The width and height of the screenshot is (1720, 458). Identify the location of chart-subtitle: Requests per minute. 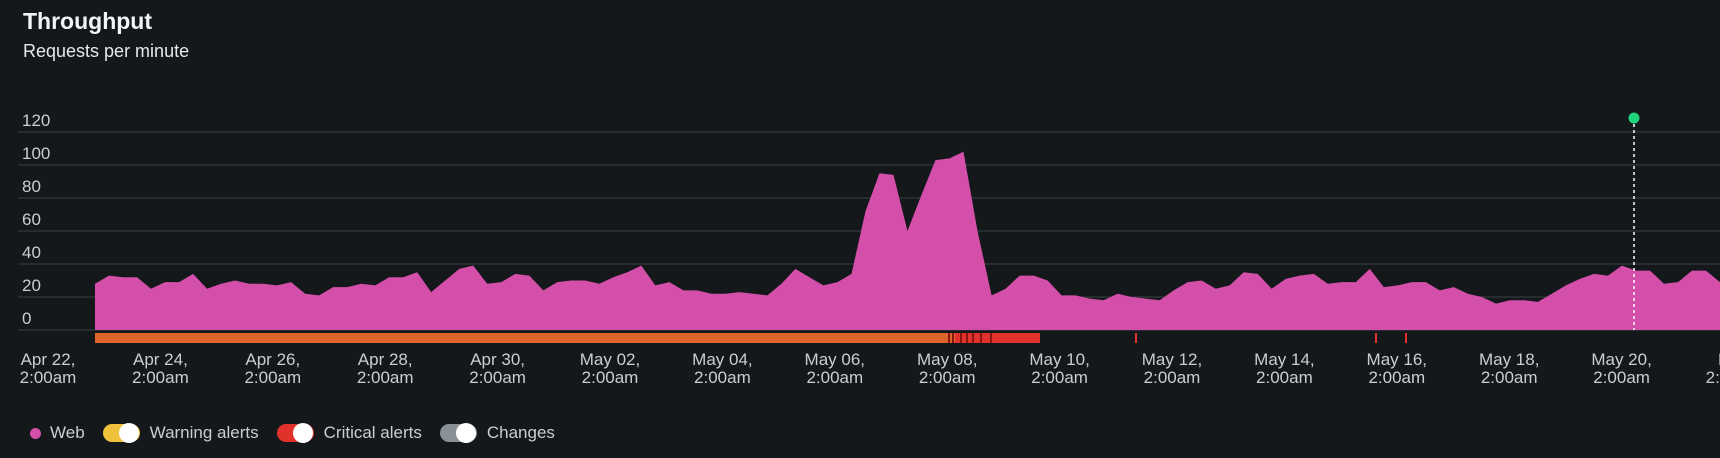
(106, 51).